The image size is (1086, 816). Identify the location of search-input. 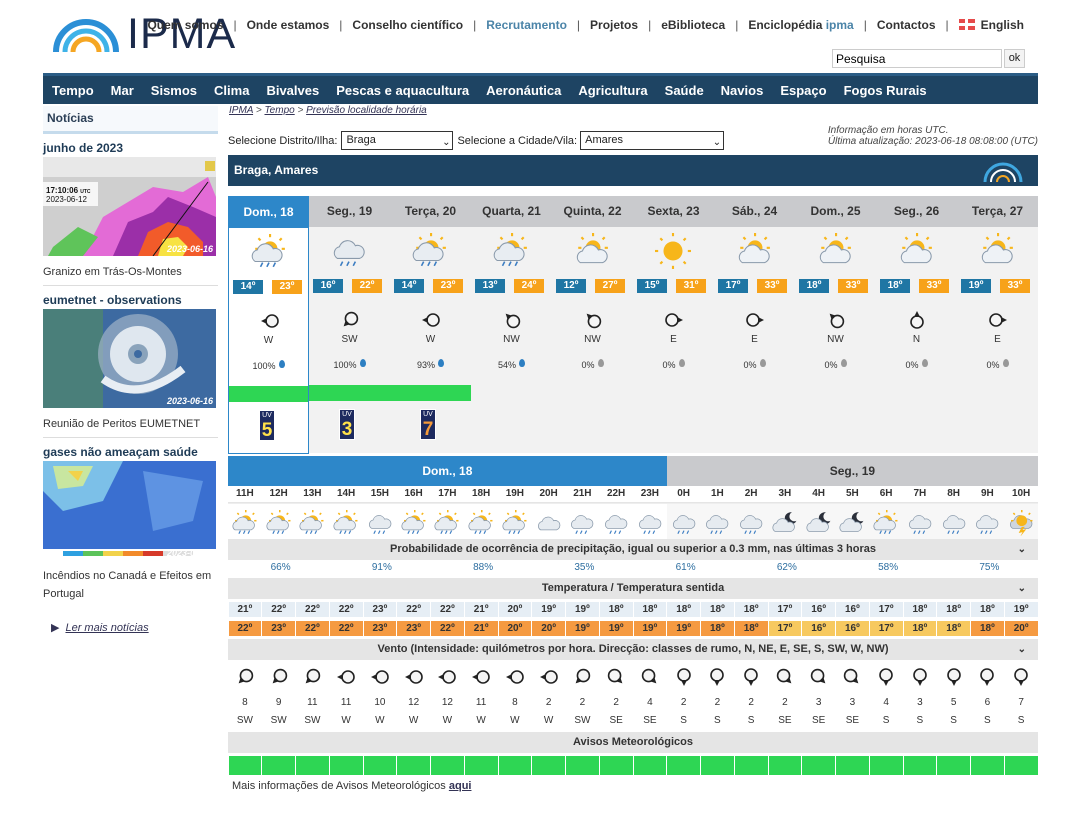
(917, 58).